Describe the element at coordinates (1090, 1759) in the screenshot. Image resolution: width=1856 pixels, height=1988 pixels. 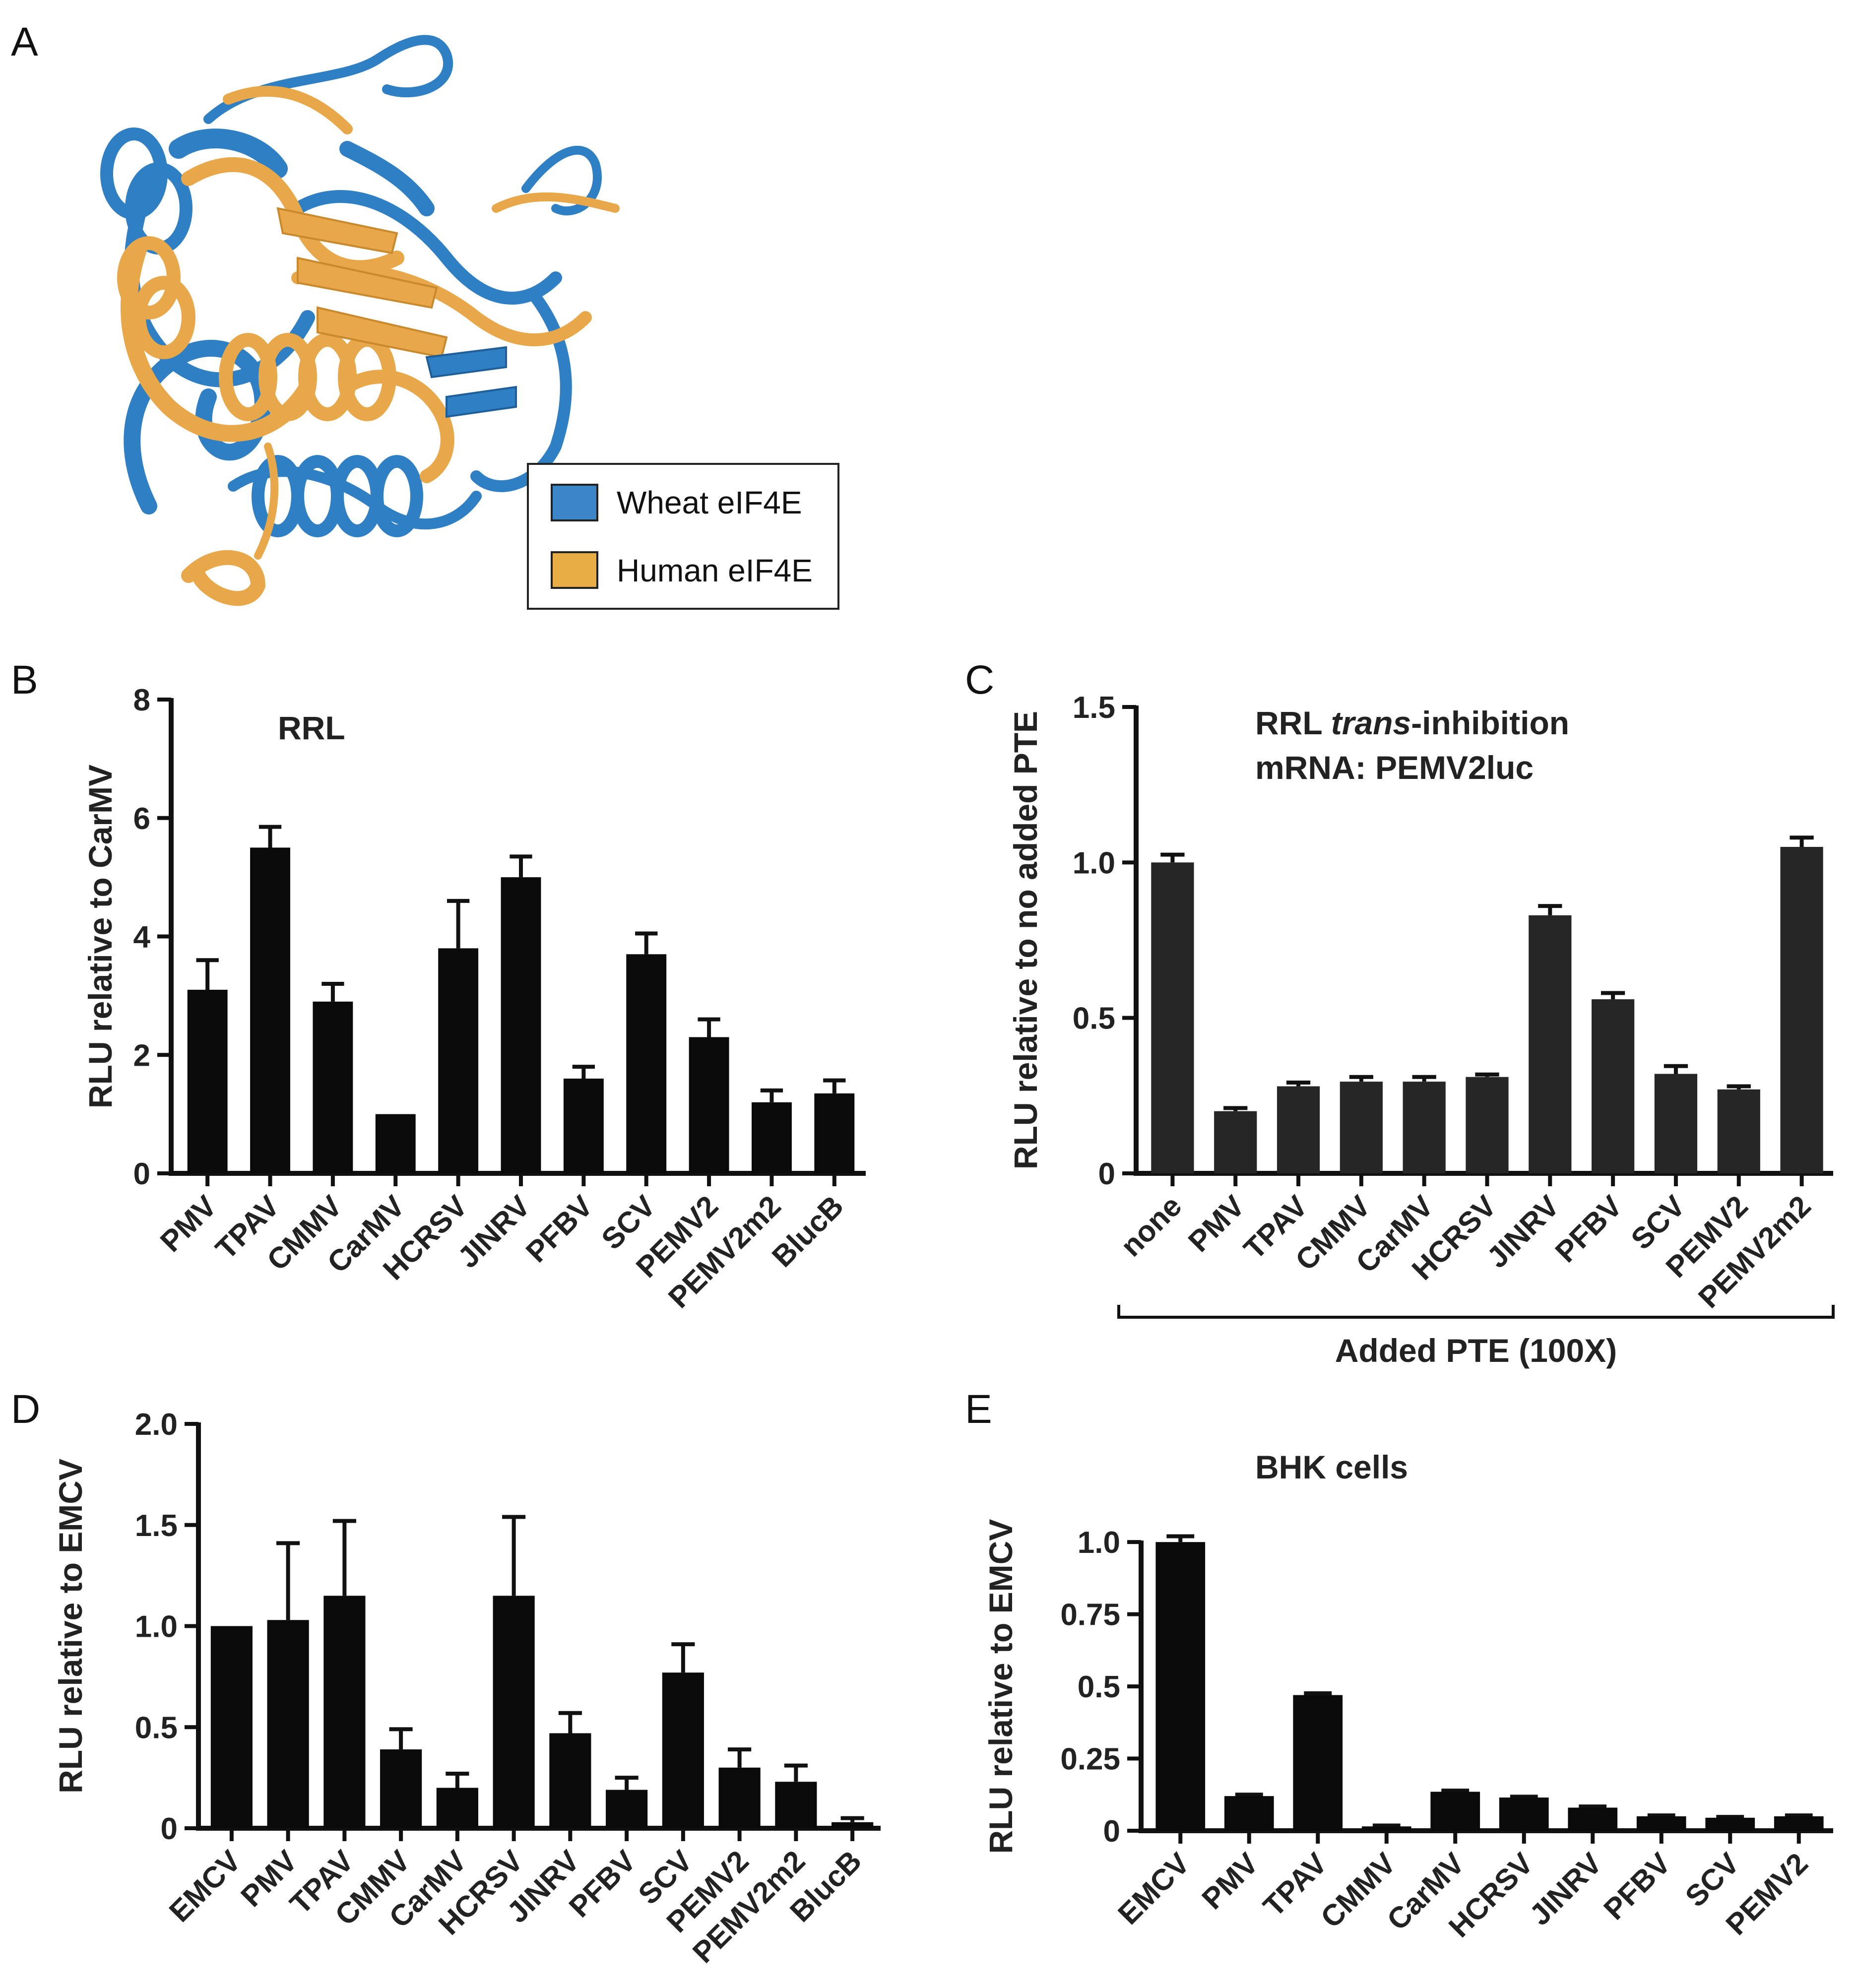
I see `y-tick-label: 0.25` at that location.